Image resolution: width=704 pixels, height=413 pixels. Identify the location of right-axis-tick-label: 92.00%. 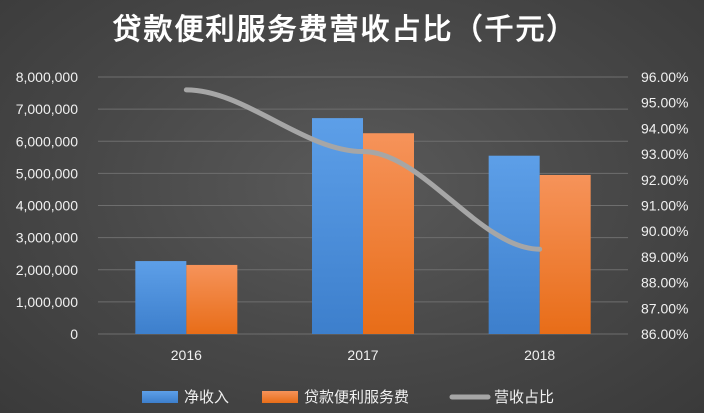
(664, 180).